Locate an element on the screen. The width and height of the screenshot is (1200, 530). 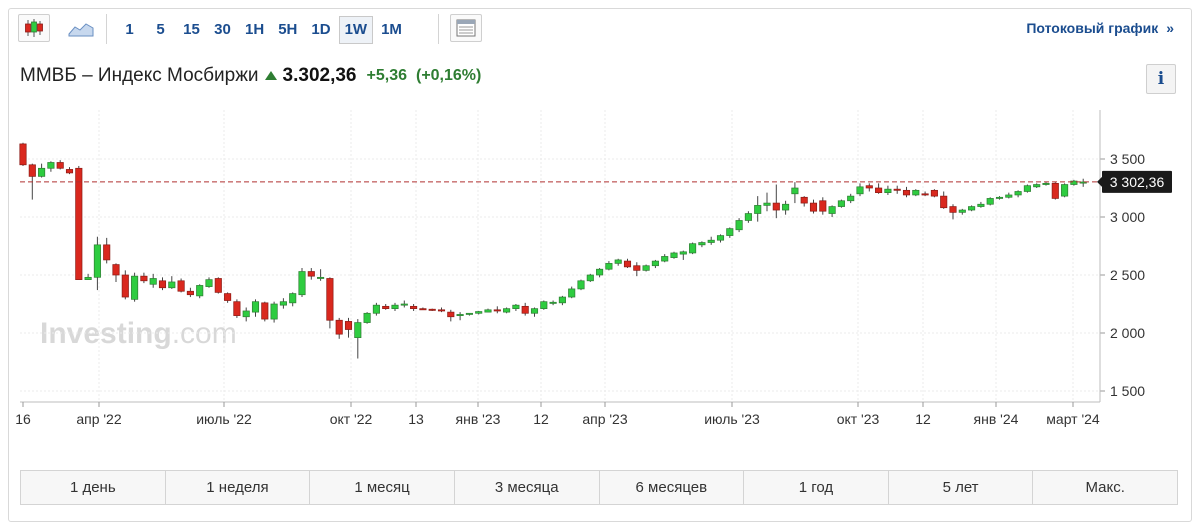
x-tick-label: апр '23 is located at coordinates (605, 419).